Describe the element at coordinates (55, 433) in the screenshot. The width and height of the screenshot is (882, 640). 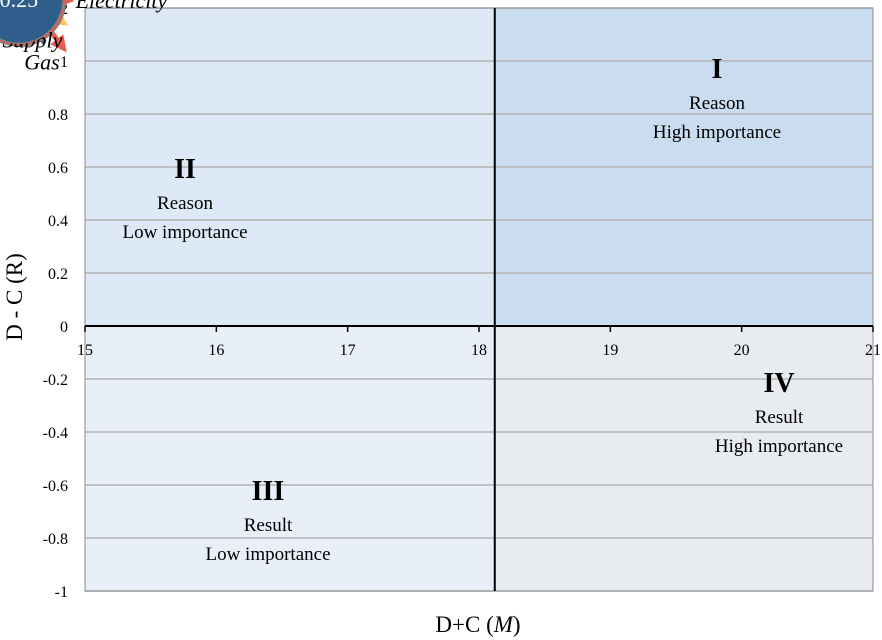
I see `y-tick-label: -0.4` at that location.